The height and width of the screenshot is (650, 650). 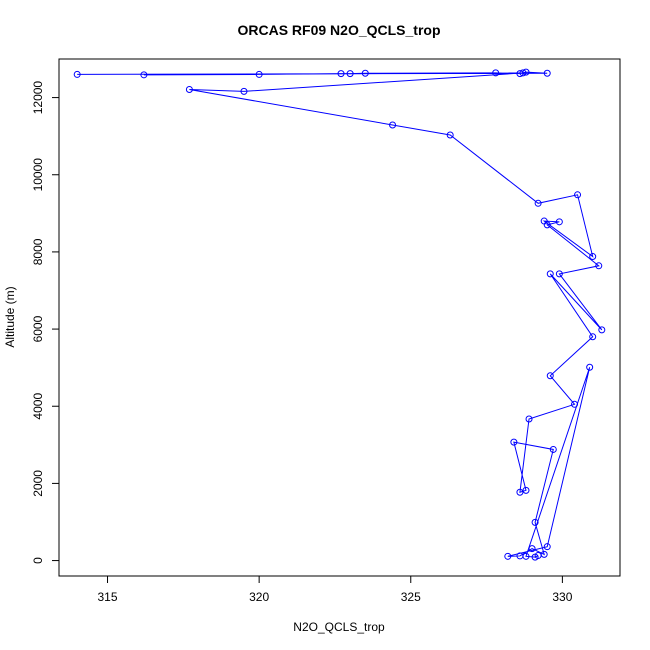 What do you see at coordinates (562, 597) in the screenshot?
I see `x-tick-label: 330` at bounding box center [562, 597].